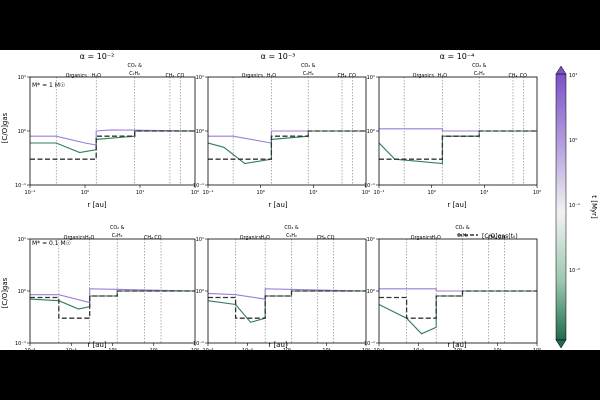  Describe the element at coordinates (342, 76) in the screenshot. I see `snowline-label-2-5: CH₄` at that location.